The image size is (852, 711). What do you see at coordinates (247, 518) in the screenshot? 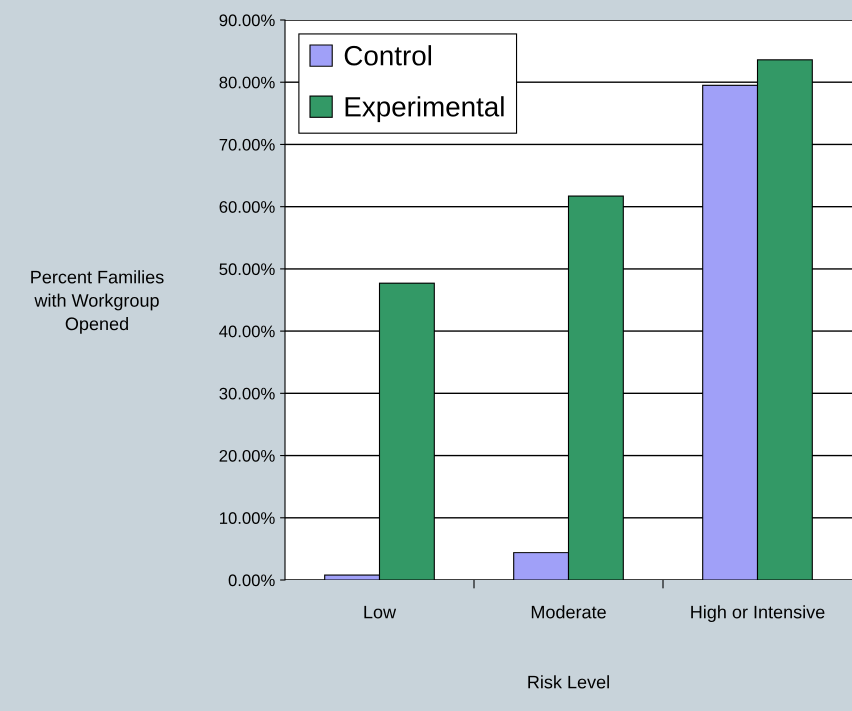
I see `y-tick-label: 10.00%` at bounding box center [247, 518].